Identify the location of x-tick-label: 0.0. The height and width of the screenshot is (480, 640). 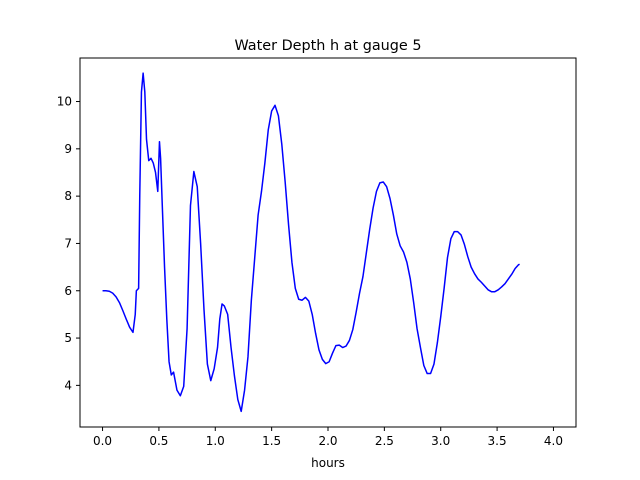
(102, 441).